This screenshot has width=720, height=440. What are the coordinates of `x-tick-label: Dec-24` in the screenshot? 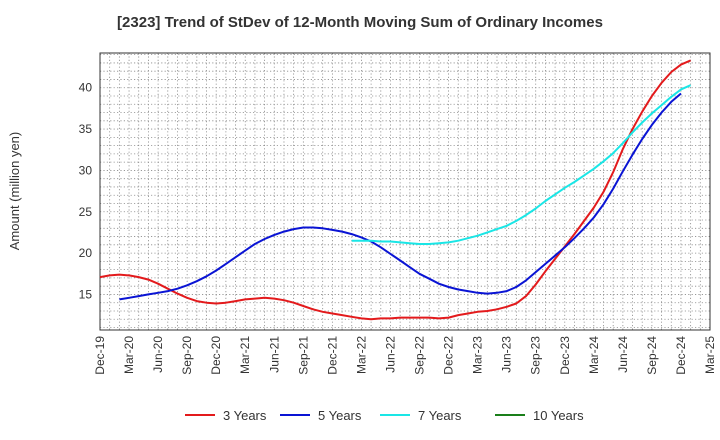 It's located at (681, 355).